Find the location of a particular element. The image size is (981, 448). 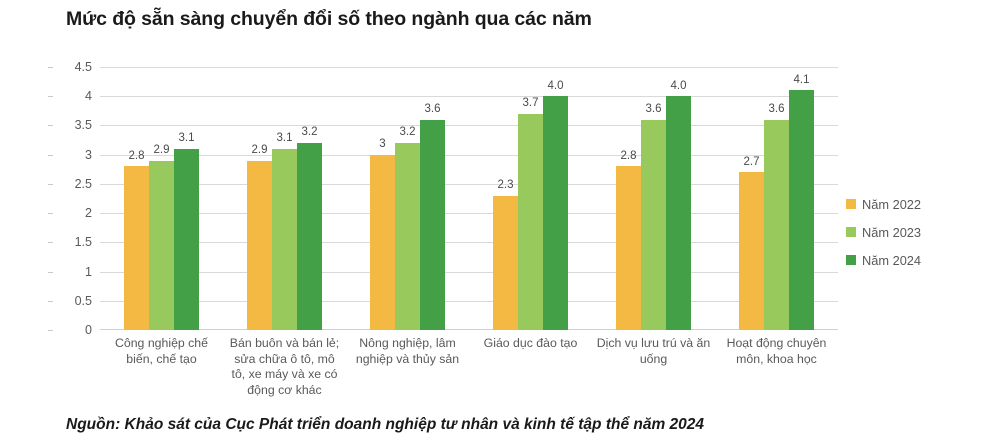

y-axis: 4.5 4 3.5 3 2.5 2 1.5 1 0.5 0 is located at coordinates (70, 198).